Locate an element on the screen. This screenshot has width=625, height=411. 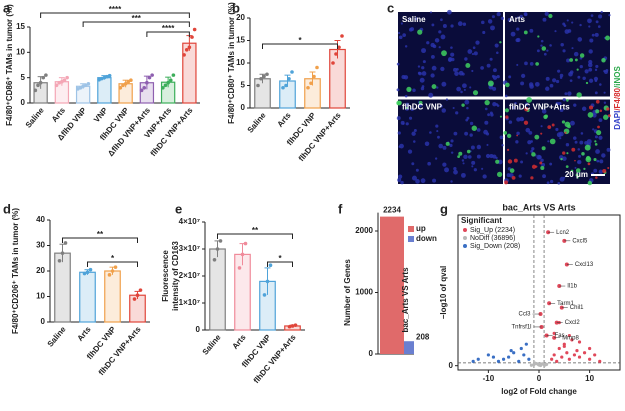
significance-label: ** is located at coordinates (255, 230).